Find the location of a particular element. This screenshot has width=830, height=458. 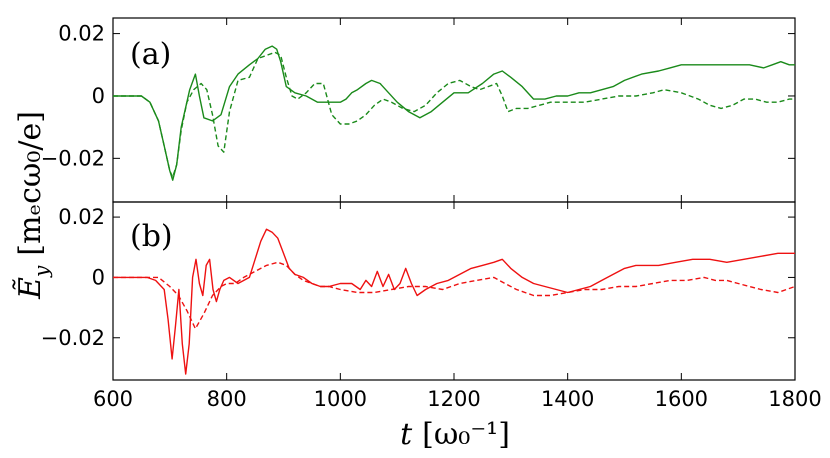

x-tick-label: 1800 is located at coordinates (794, 399).